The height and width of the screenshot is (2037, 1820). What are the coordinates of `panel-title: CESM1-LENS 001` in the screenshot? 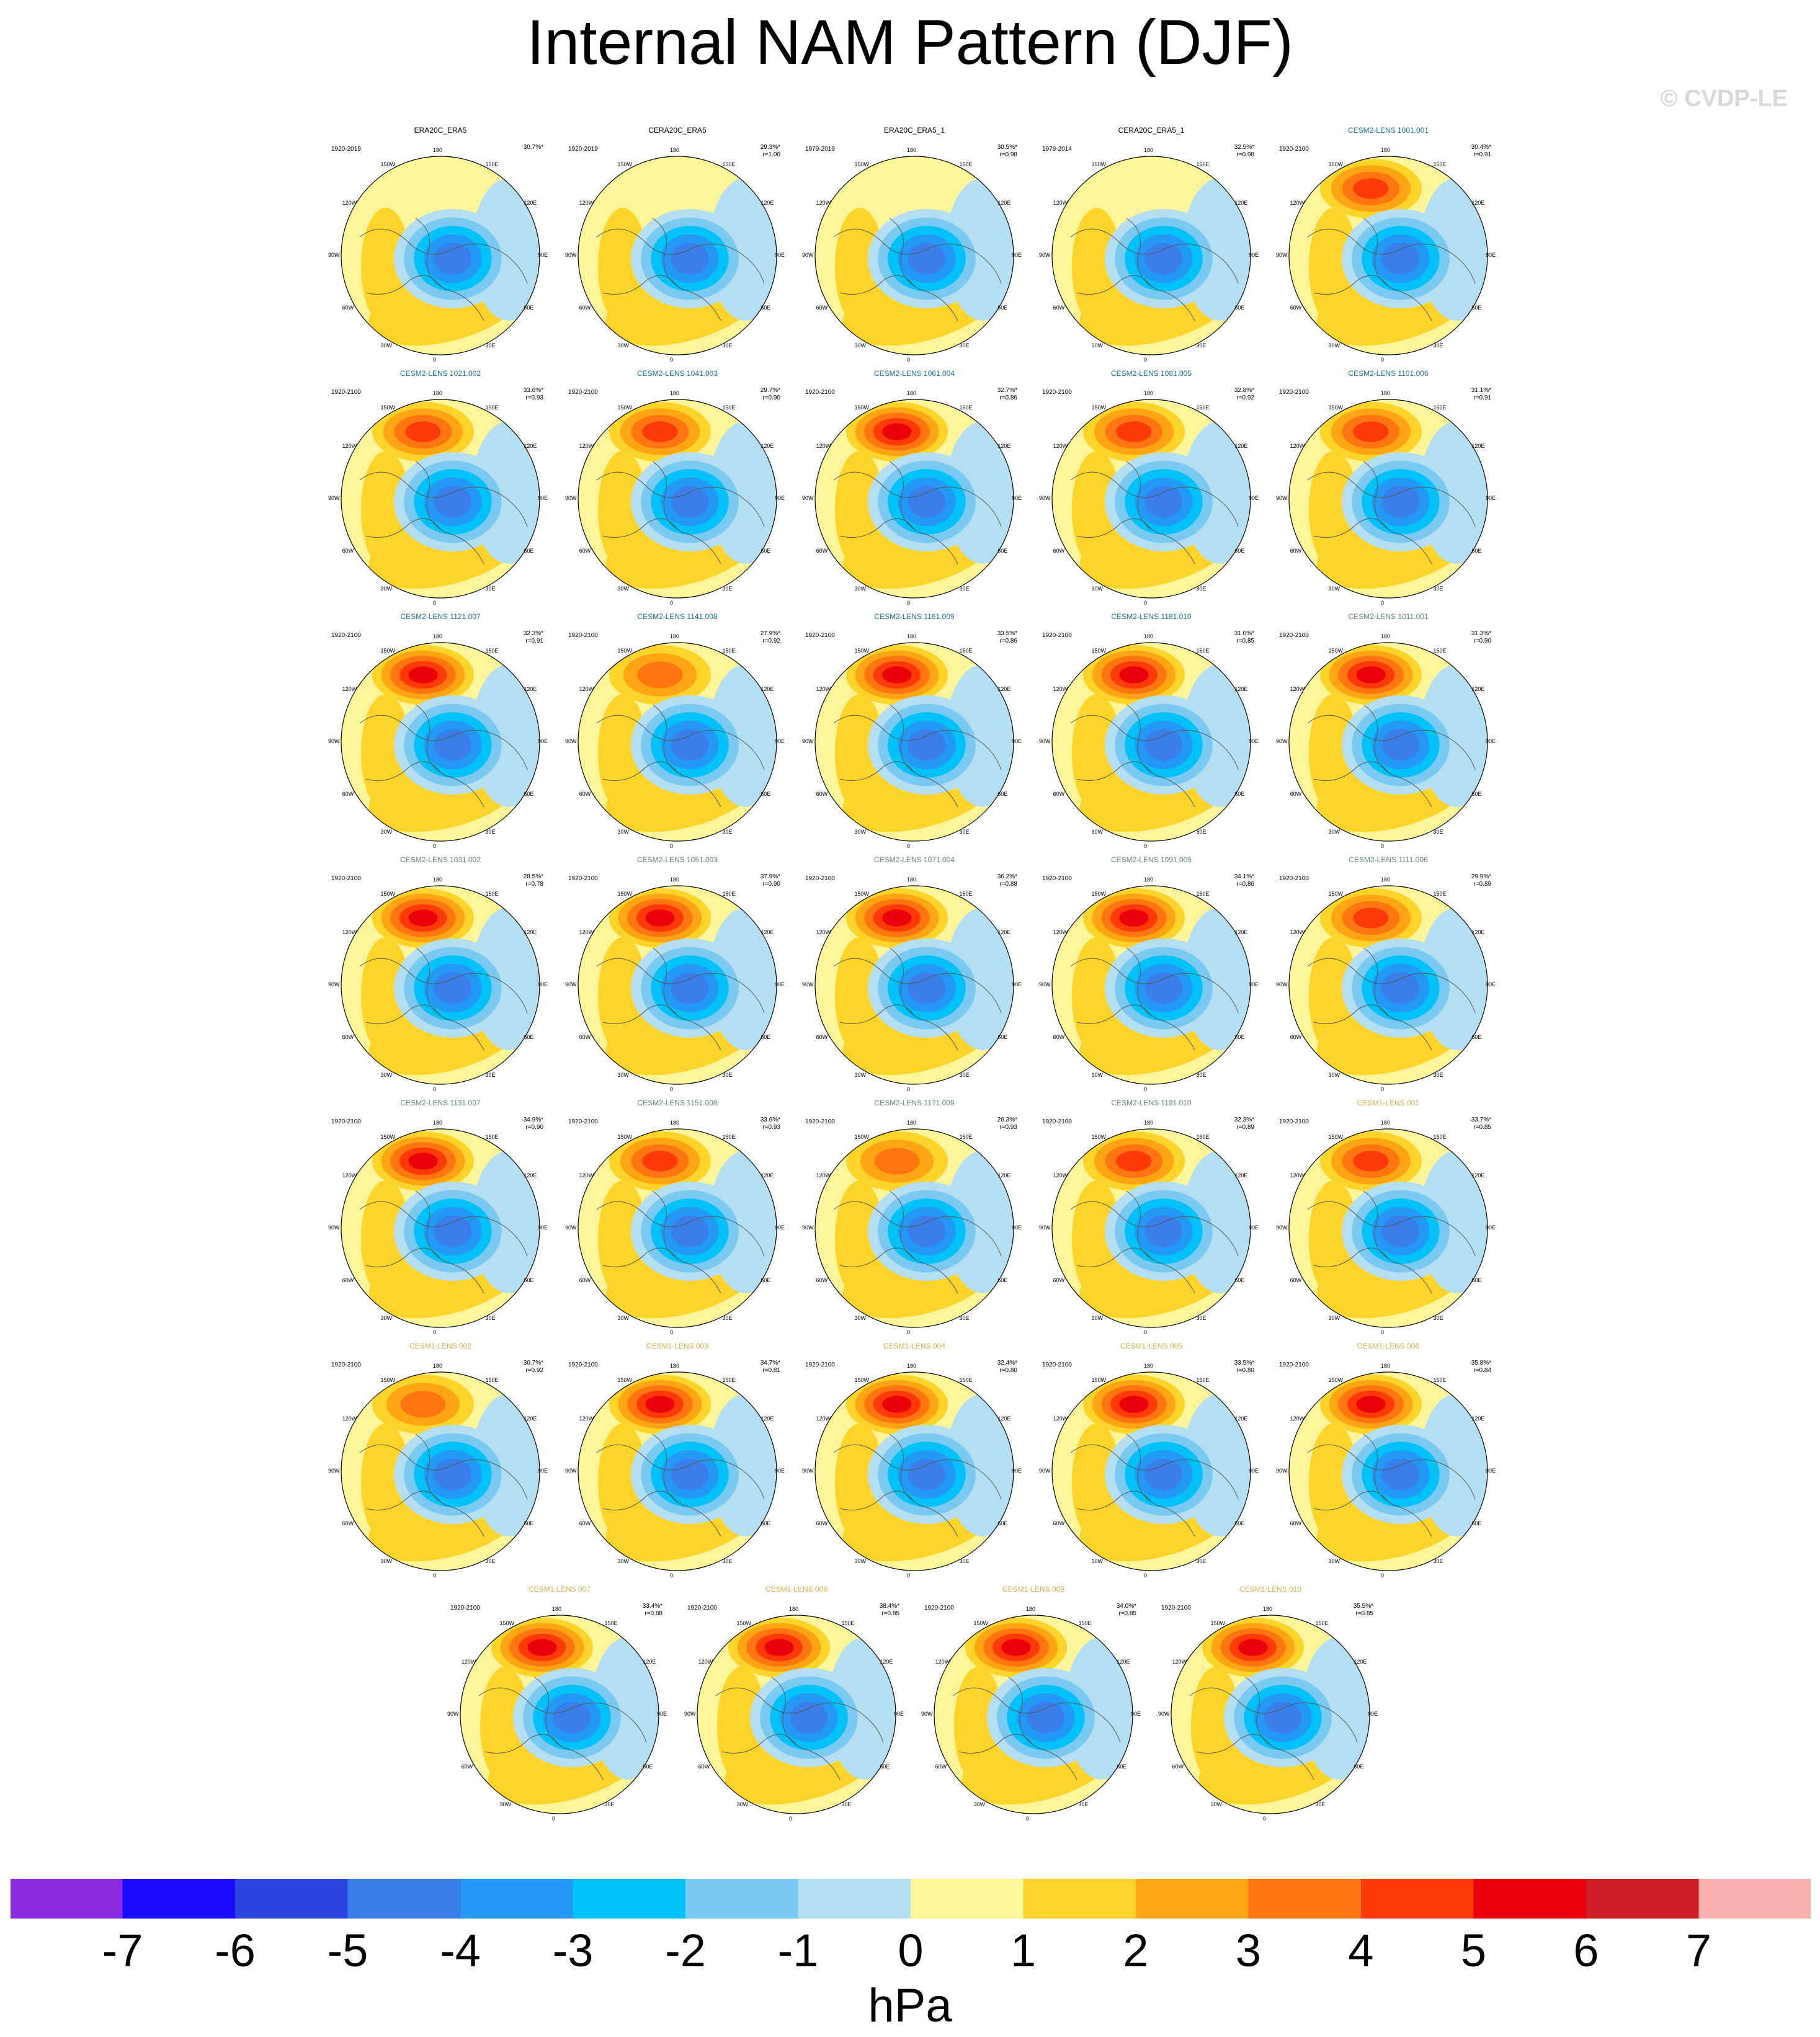 It's located at (1388, 1103).